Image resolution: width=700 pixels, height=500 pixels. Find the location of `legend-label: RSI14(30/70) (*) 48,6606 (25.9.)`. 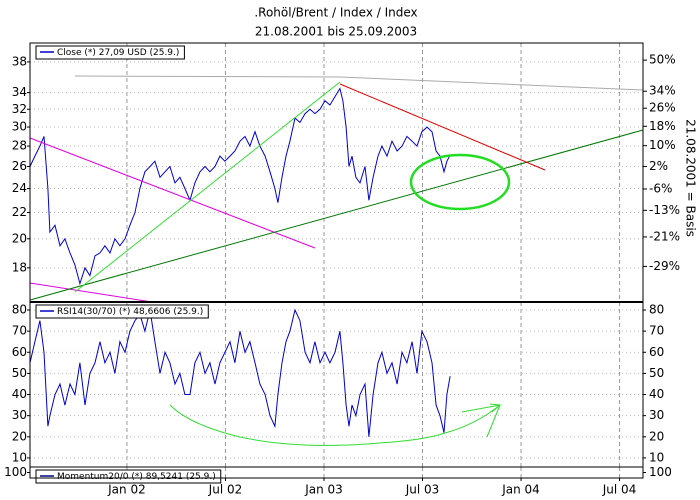

legend-label: RSI14(30/70) (*) 48,6606 (25.9.) is located at coordinates (130, 312).